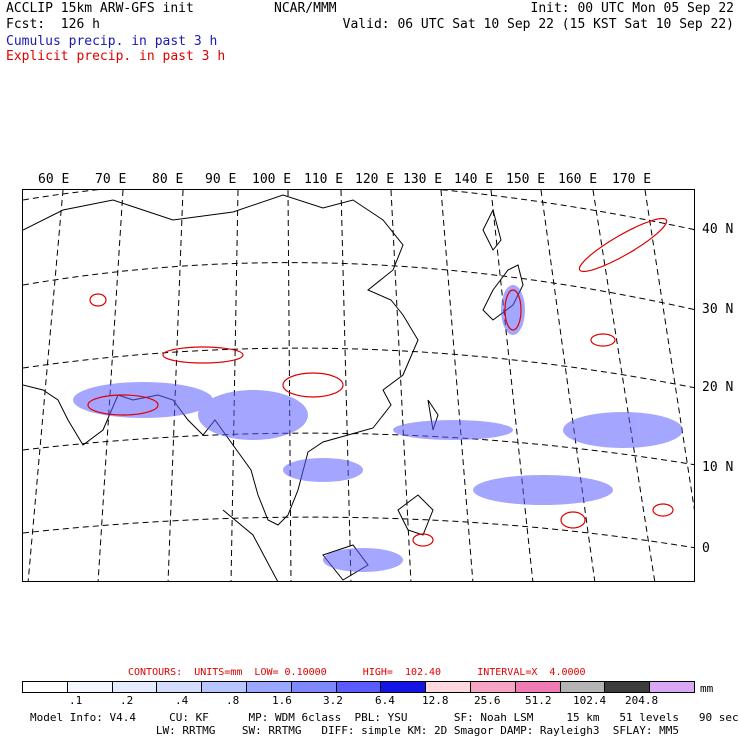 Image resolution: width=740 pixels, height=740 pixels. What do you see at coordinates (718, 387) in the screenshot?
I see `lat-label: 20 N` at bounding box center [718, 387].